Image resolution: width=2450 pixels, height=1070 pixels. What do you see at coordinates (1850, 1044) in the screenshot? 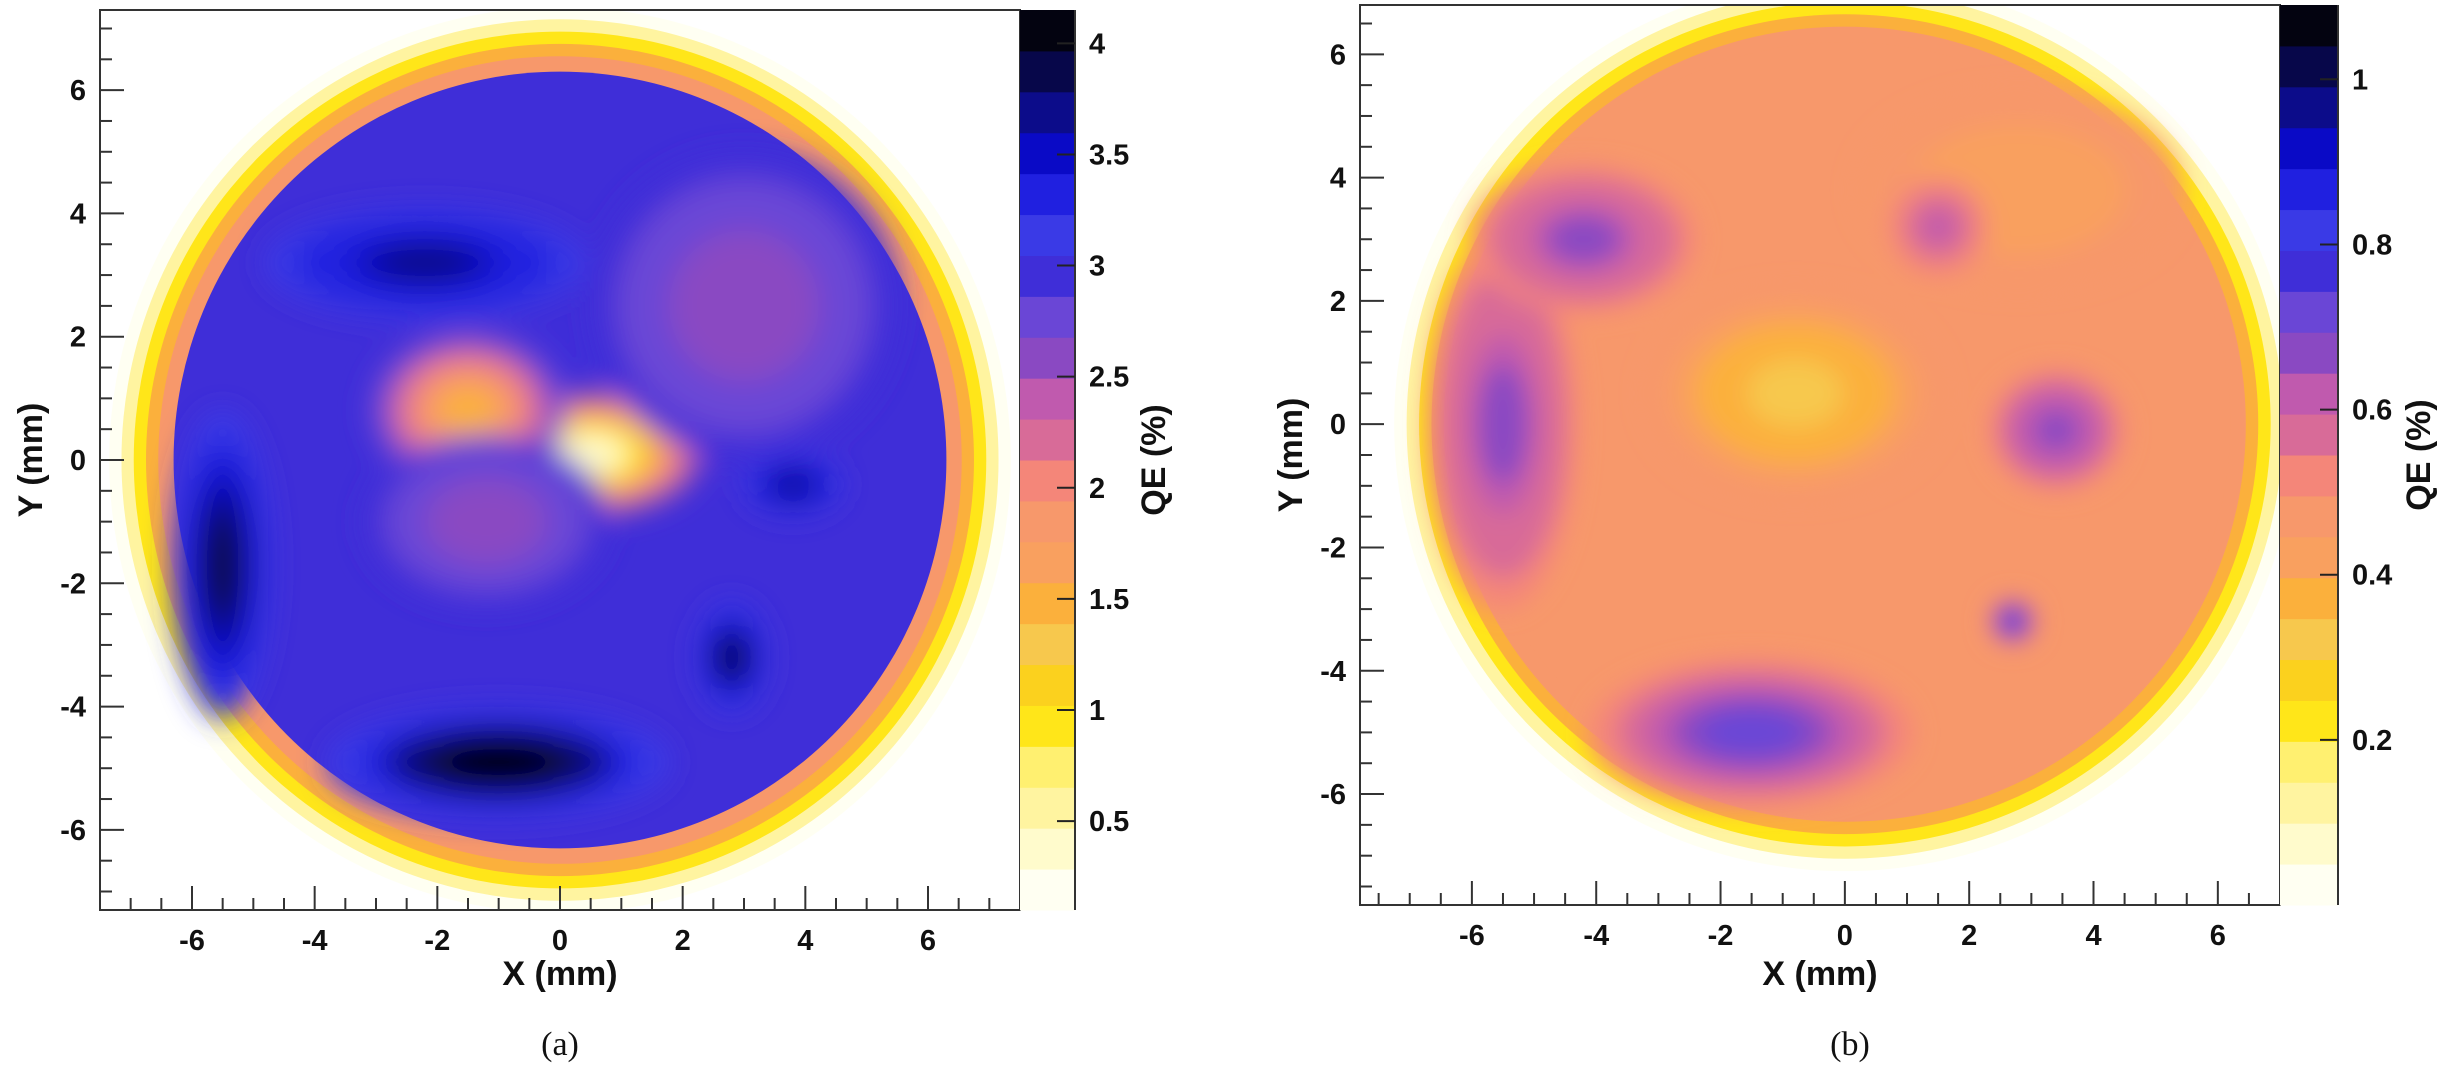
I see `panel-caption-b: (b)` at bounding box center [1850, 1044].